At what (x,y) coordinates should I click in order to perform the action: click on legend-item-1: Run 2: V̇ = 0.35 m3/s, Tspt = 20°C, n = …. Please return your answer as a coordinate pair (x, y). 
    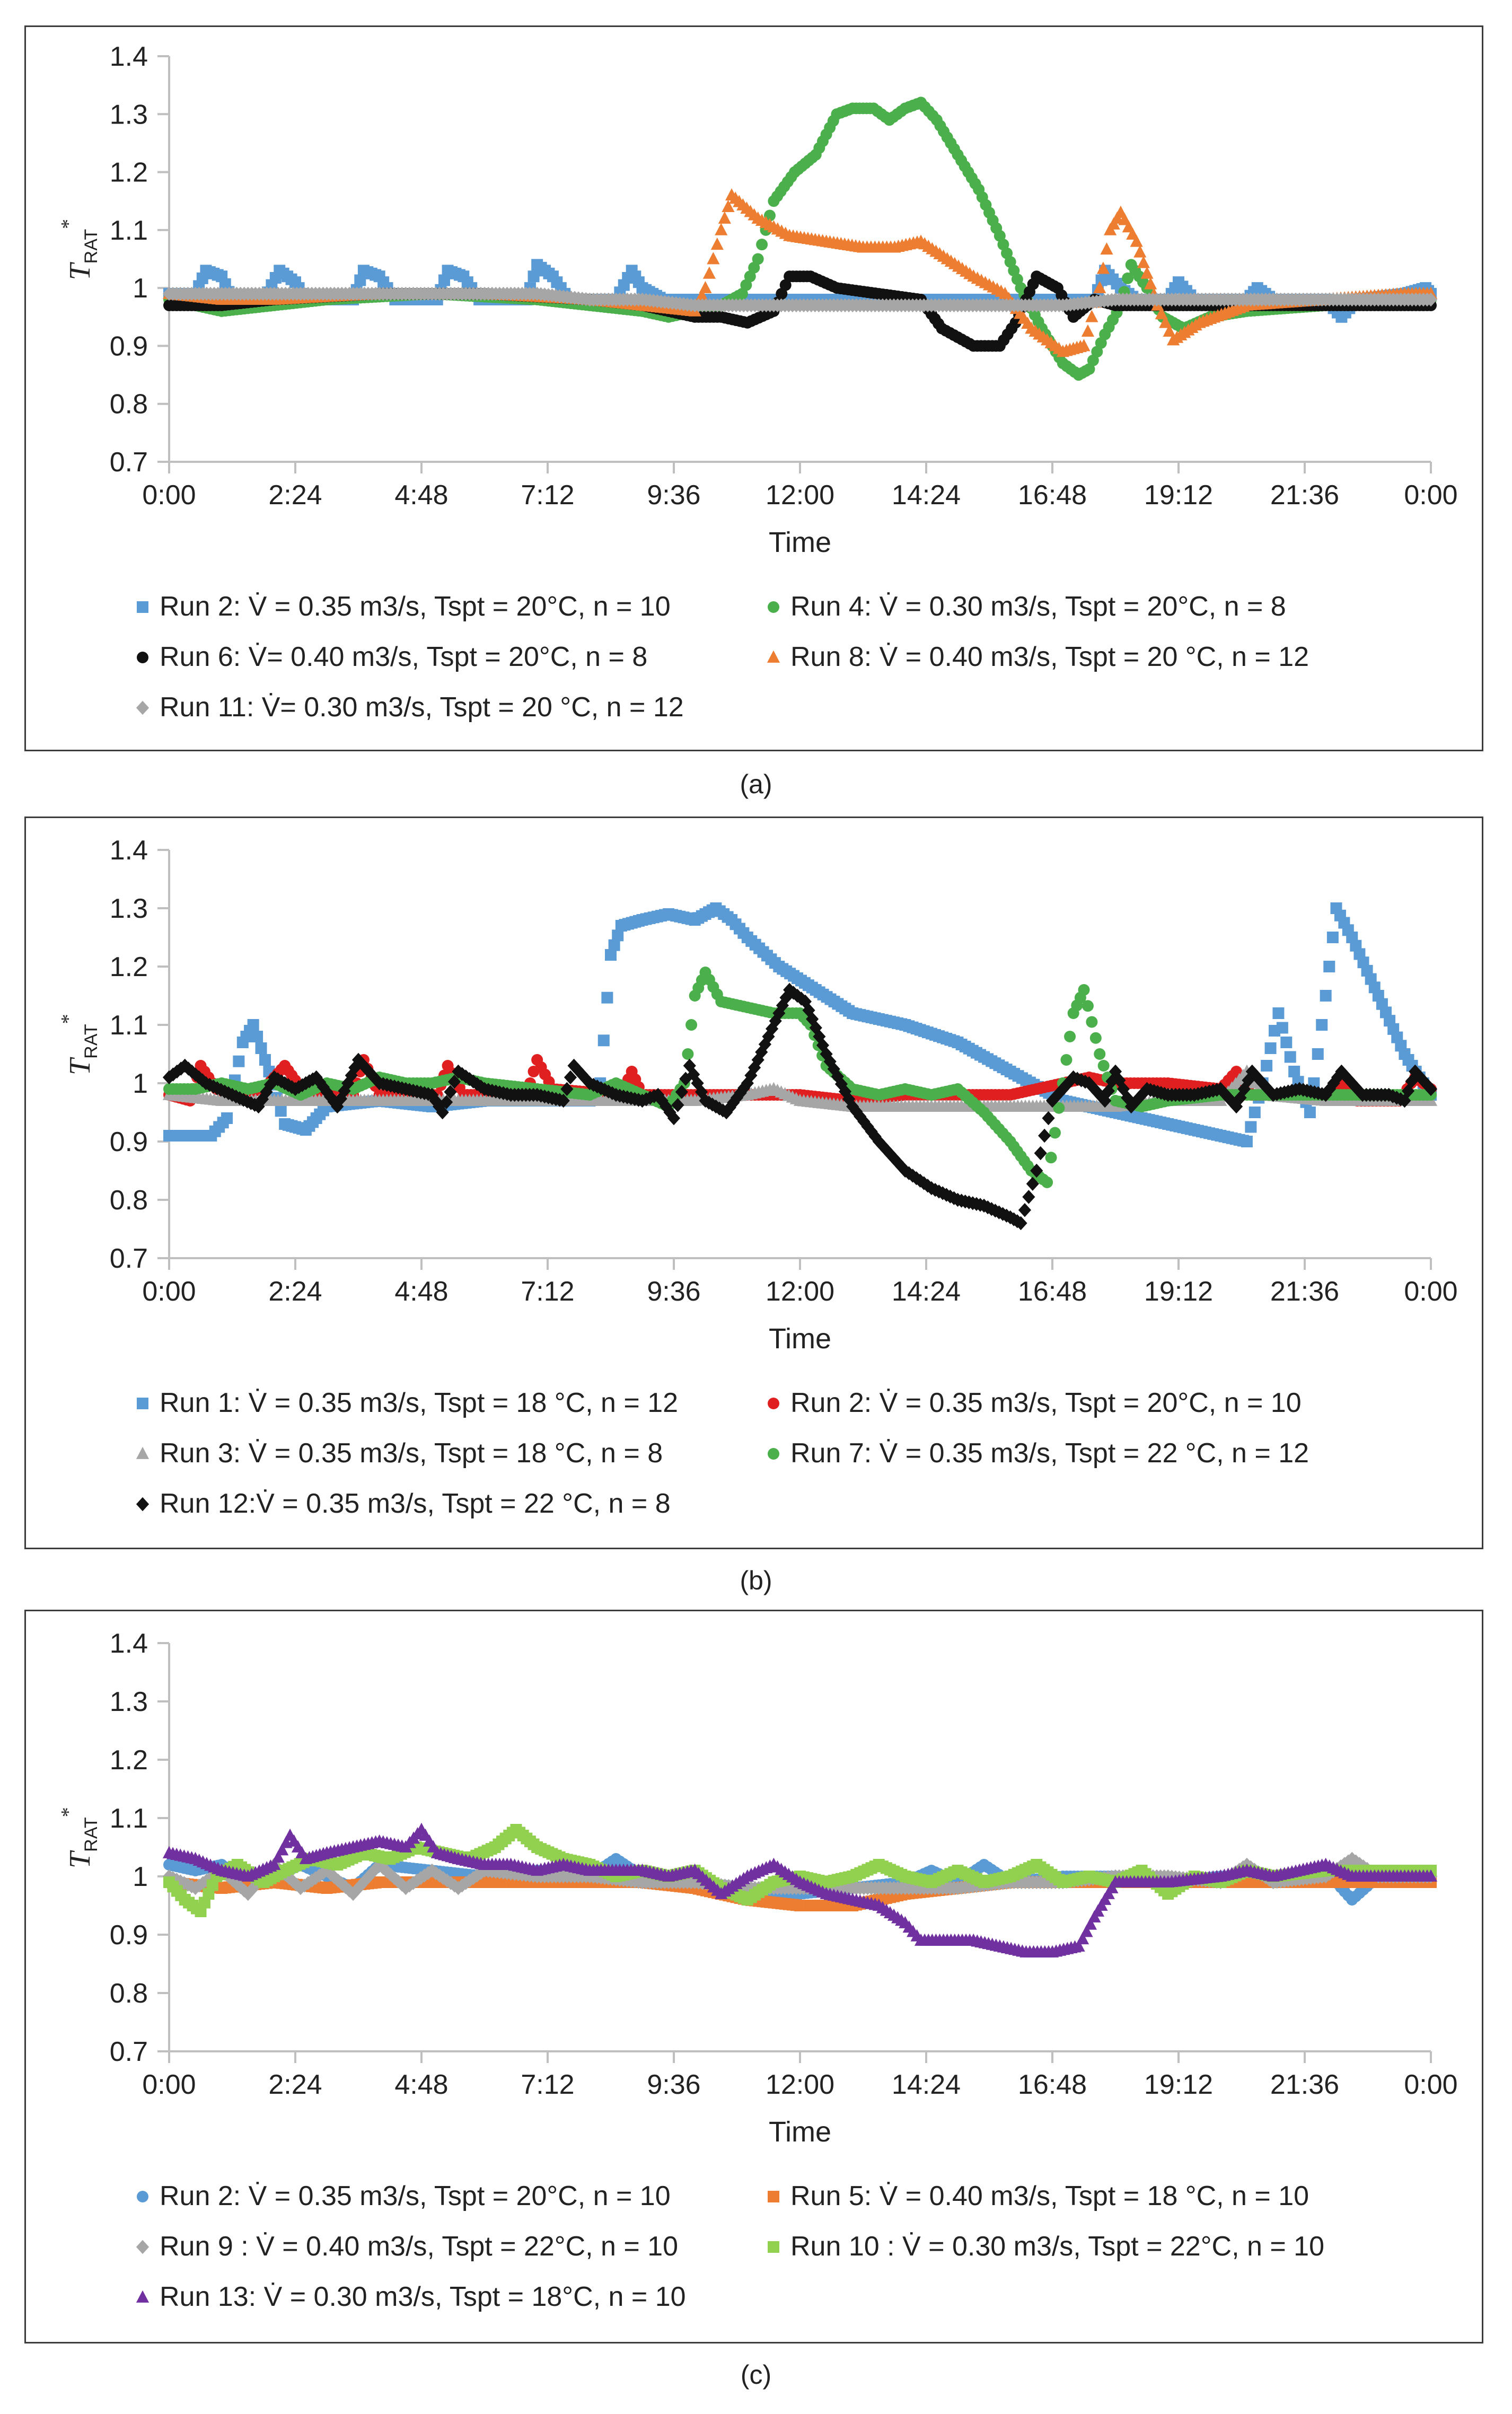
    Looking at the image, I should click on (404, 606).